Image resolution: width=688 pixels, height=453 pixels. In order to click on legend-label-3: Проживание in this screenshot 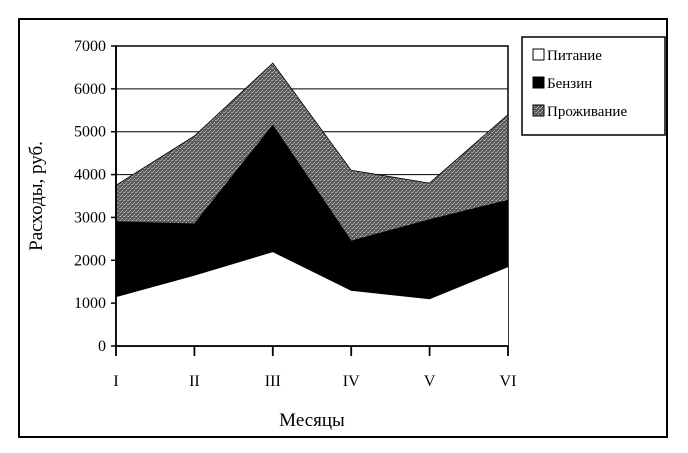, I will do `click(587, 112)`.